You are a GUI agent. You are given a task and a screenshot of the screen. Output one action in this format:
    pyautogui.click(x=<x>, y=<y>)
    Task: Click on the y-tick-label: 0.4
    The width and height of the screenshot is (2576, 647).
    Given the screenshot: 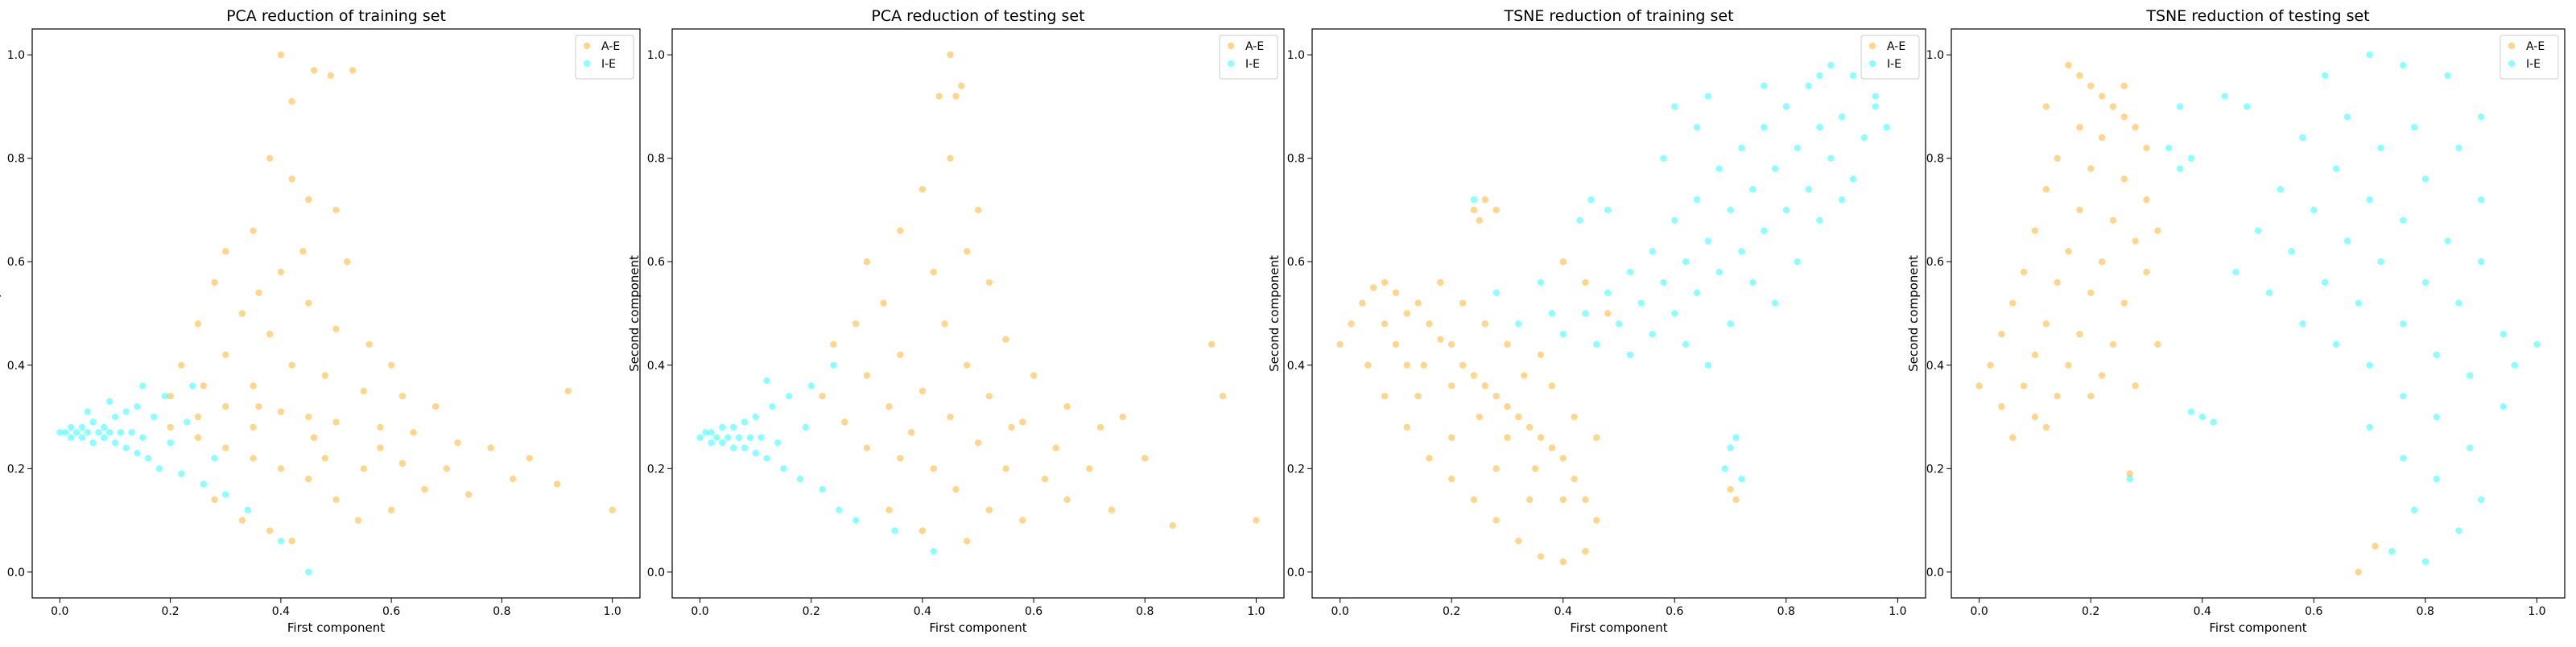 What is the action you would take?
    pyautogui.click(x=1296, y=366)
    